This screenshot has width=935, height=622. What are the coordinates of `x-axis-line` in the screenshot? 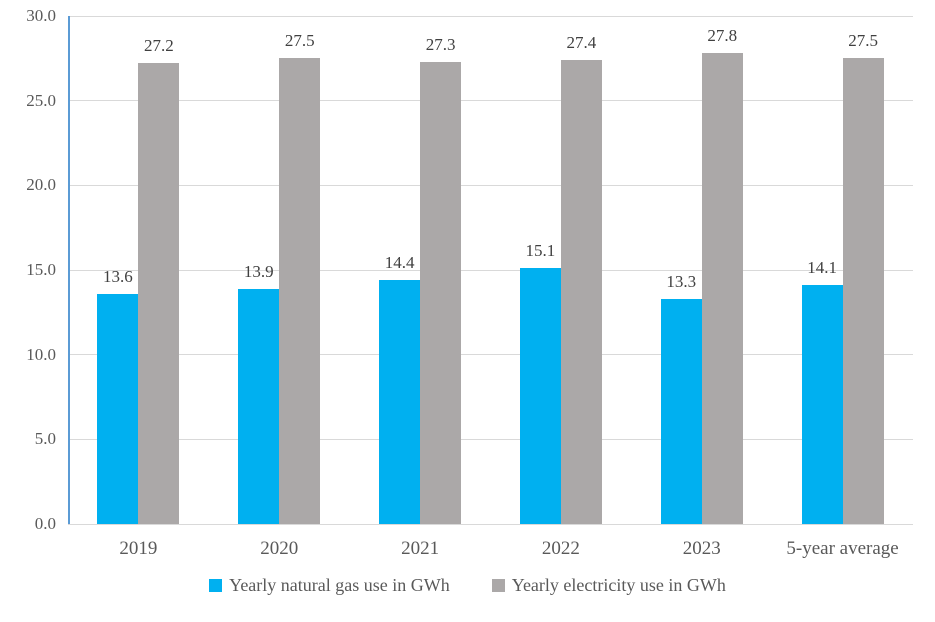 It's located at (490, 524).